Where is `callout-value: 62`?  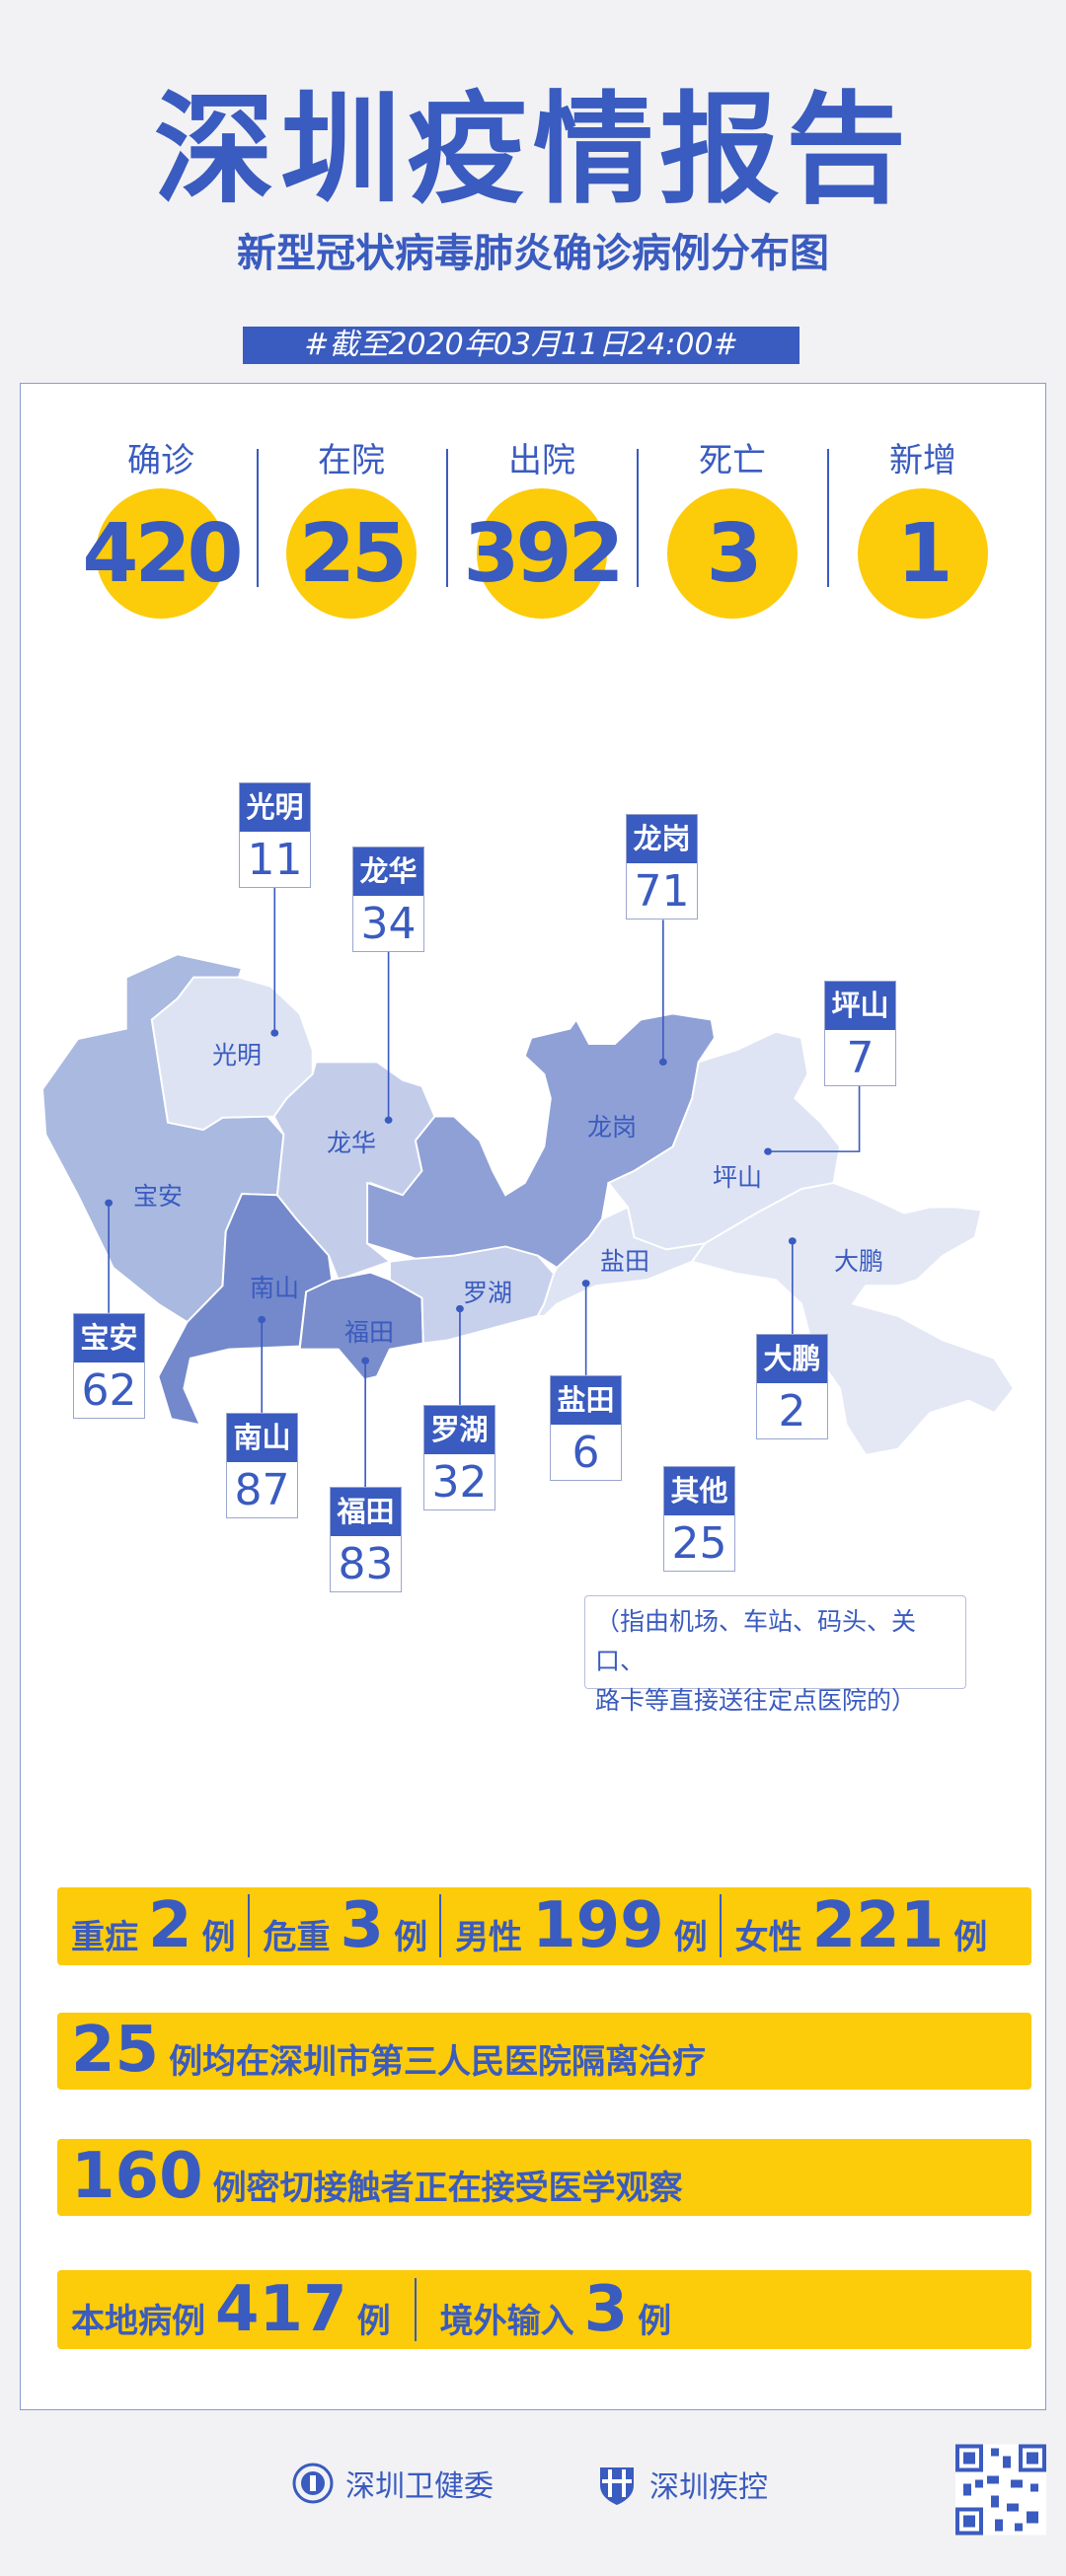 callout-value: 62 is located at coordinates (109, 1390).